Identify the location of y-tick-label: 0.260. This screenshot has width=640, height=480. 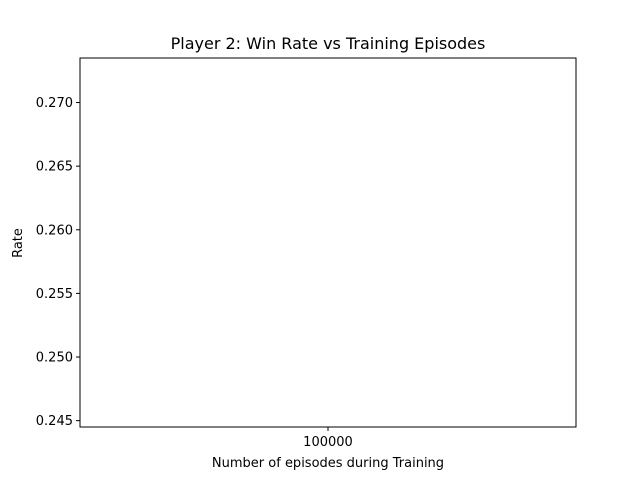
(54, 230).